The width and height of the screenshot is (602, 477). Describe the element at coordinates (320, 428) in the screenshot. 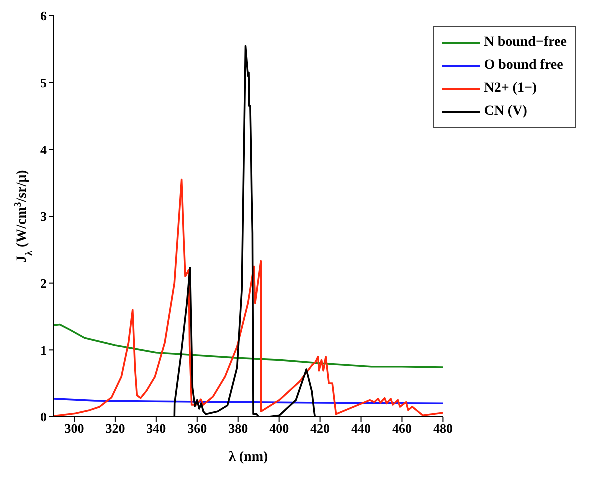

I see `x-tick-label: 420` at that location.